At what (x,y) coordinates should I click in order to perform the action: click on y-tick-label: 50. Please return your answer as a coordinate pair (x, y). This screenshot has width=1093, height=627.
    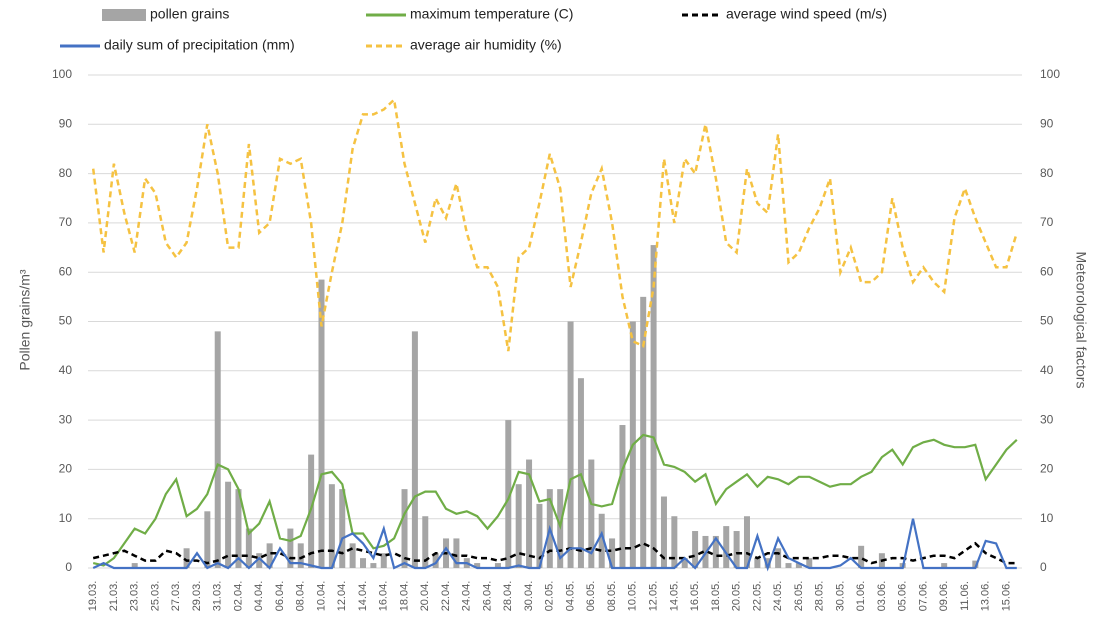
    Looking at the image, I should click on (66, 321).